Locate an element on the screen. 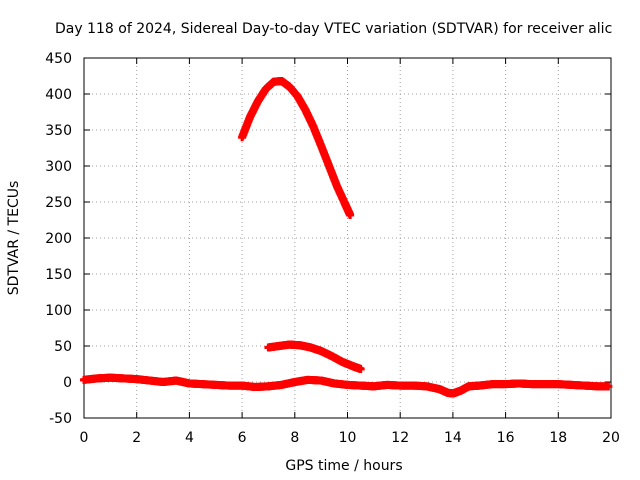  x-tick-label: 2 is located at coordinates (136, 438).